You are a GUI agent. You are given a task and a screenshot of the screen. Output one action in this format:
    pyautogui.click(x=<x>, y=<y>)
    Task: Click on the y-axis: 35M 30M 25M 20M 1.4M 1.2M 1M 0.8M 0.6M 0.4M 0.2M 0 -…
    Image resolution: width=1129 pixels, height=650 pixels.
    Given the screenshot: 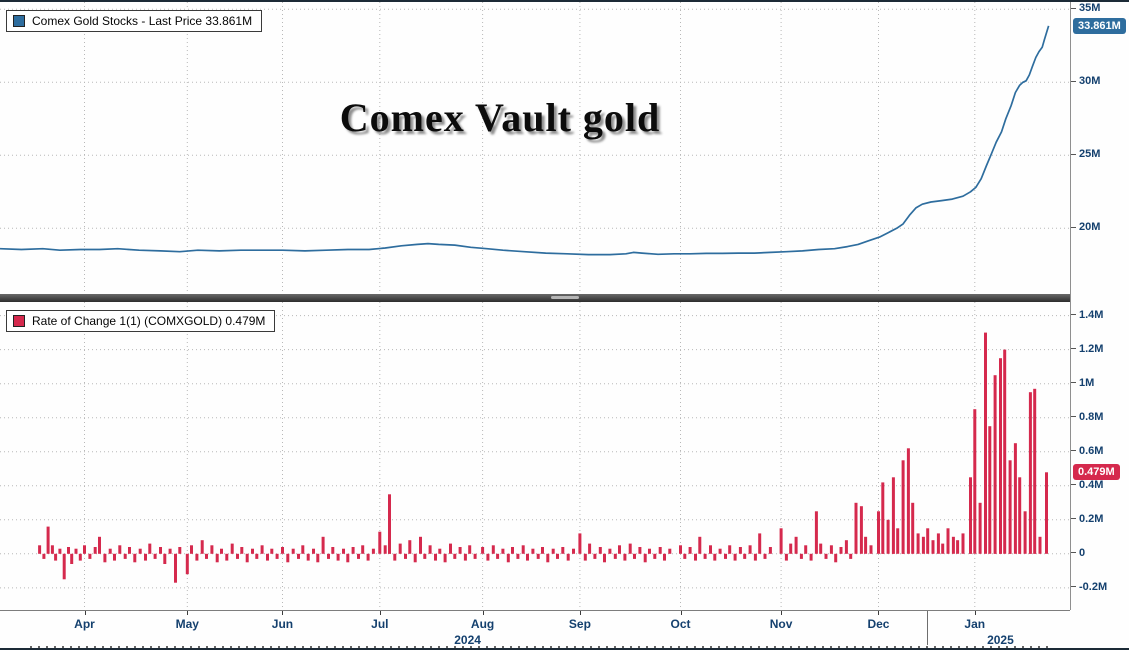 What is the action you would take?
    pyautogui.click(x=1099, y=306)
    